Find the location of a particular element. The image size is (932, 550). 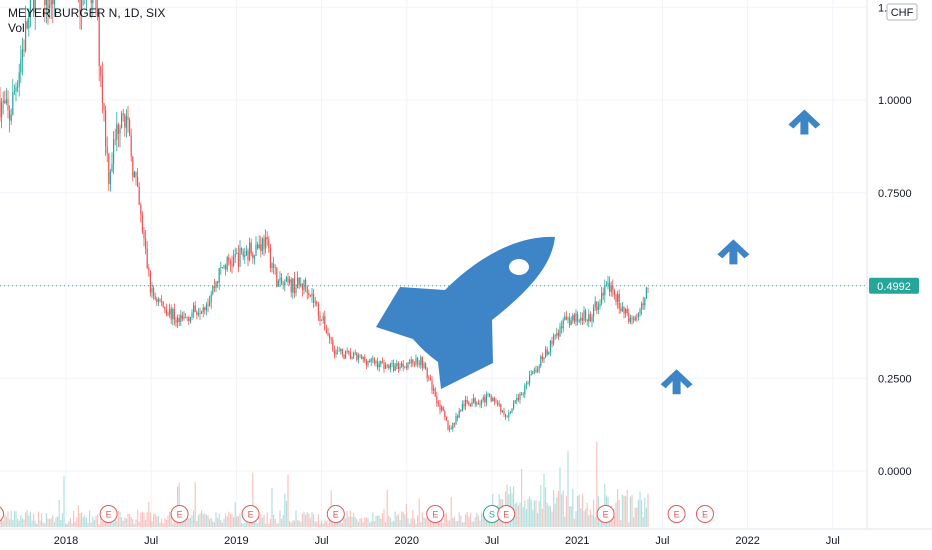

event-label: E is located at coordinates (506, 515).